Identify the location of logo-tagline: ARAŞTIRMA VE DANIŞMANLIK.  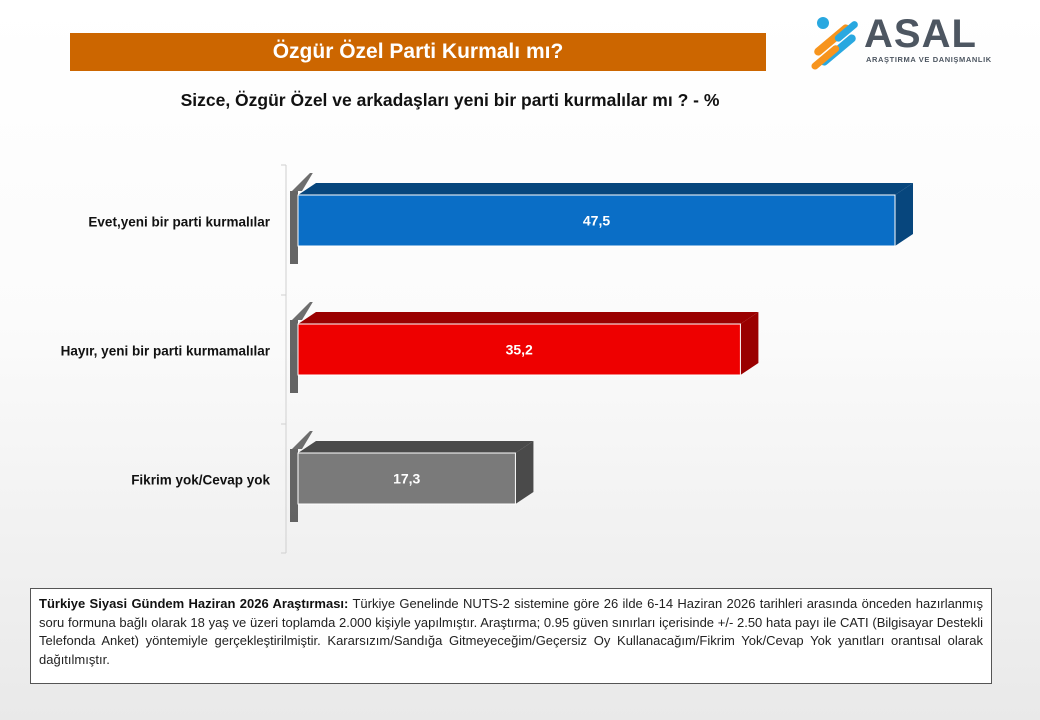
(929, 59).